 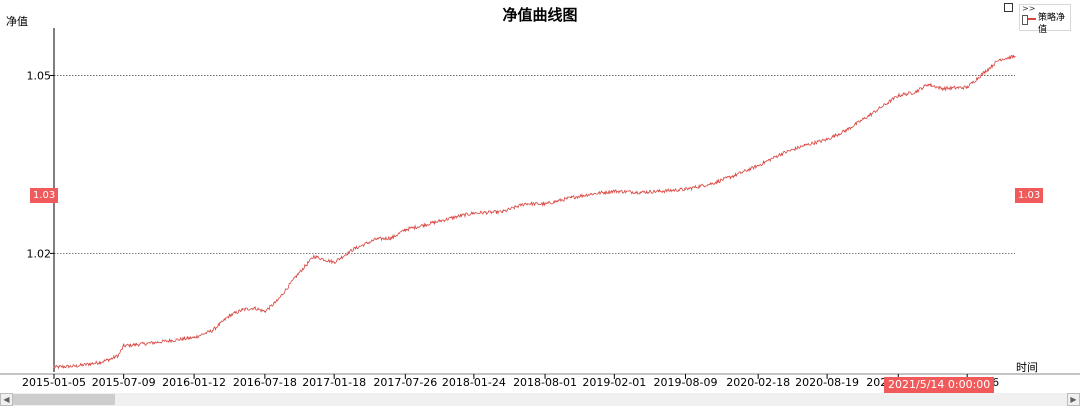 I want to click on x-tick-label: 2019-08-09, so click(x=686, y=382).